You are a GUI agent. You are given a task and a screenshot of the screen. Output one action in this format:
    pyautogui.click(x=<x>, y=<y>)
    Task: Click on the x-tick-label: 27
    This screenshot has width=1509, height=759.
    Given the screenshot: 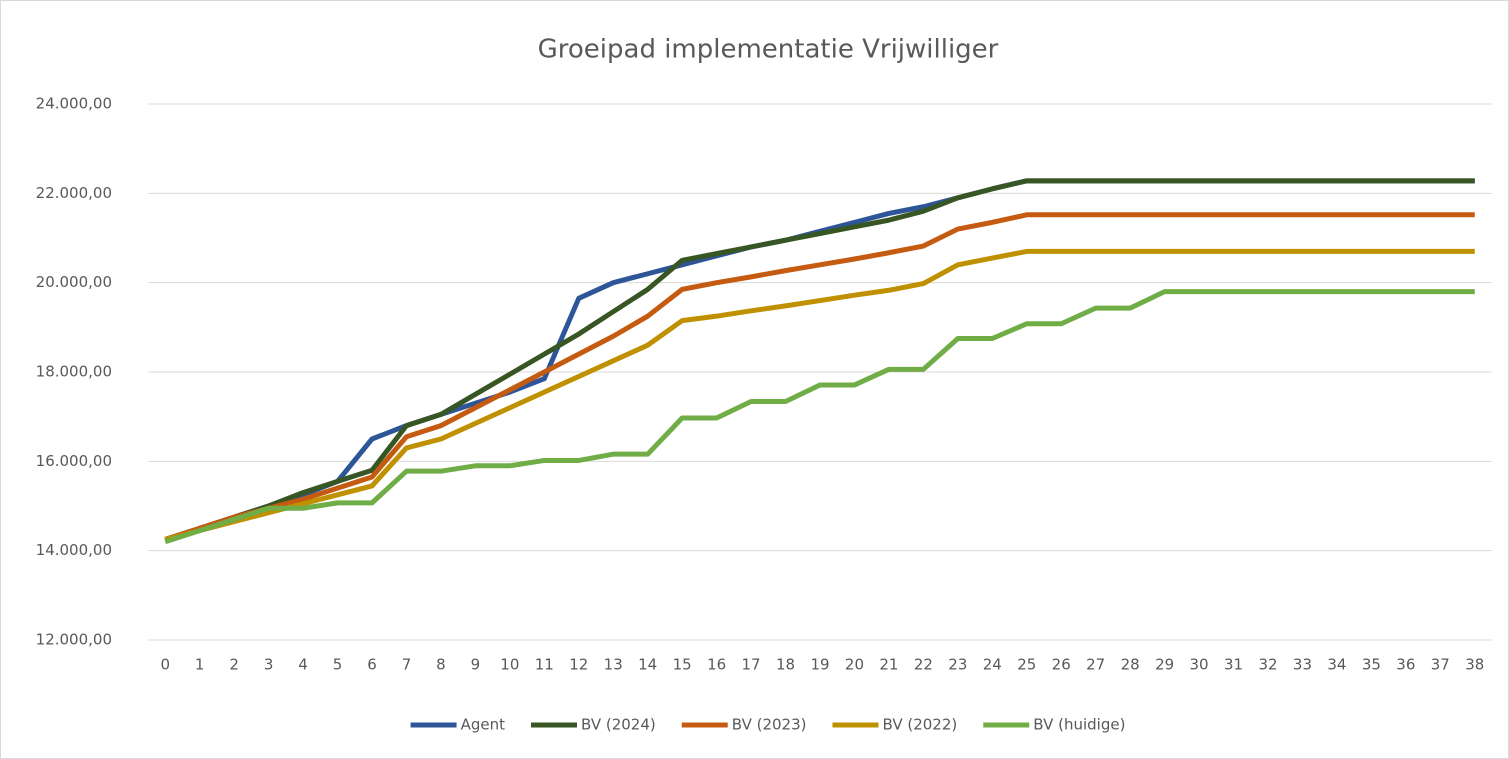 What is the action you would take?
    pyautogui.click(x=1095, y=665)
    